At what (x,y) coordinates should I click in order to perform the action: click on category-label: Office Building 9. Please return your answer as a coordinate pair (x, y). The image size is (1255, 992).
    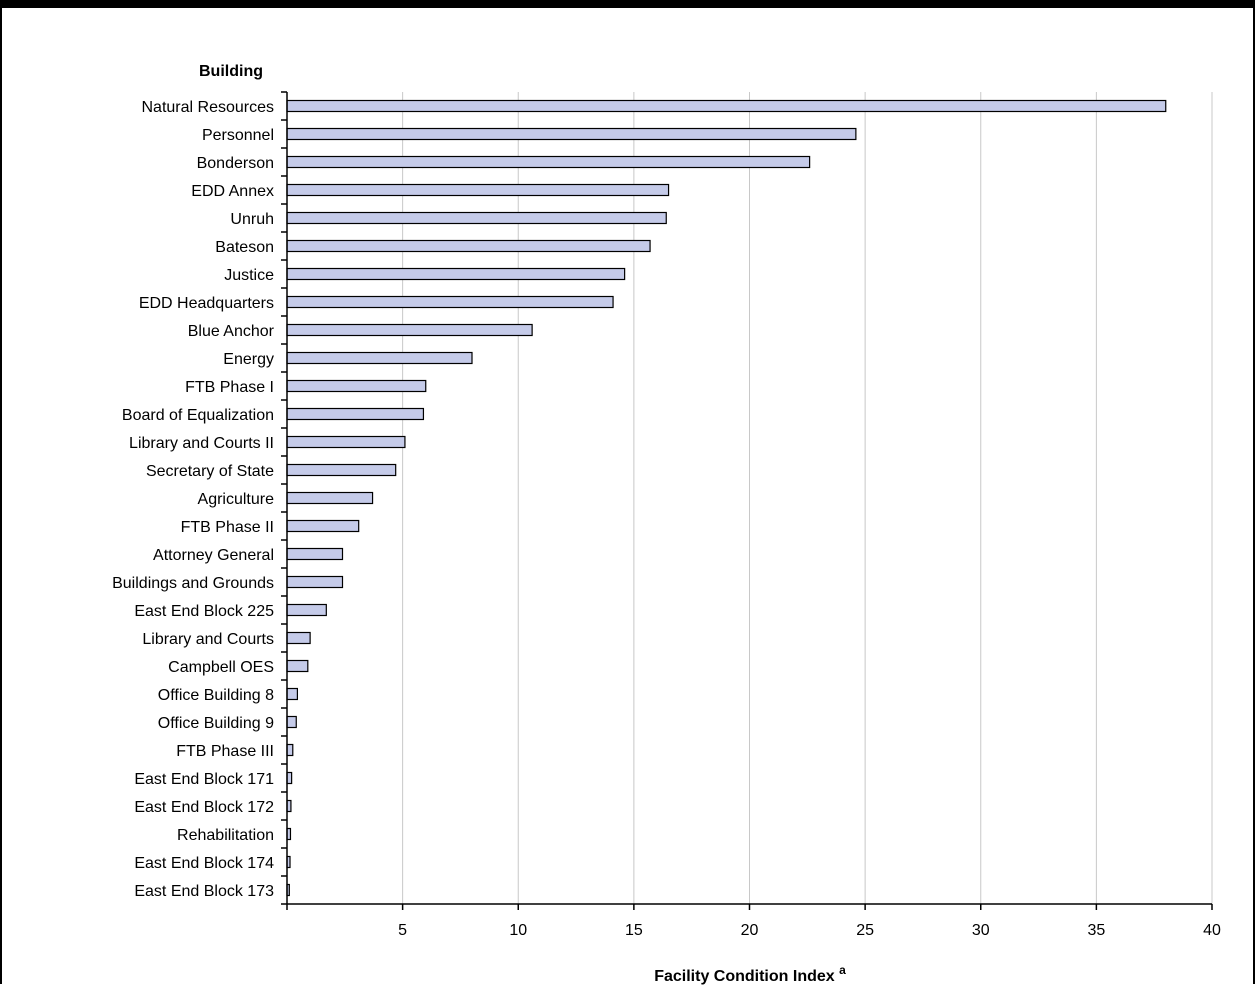
    Looking at the image, I should click on (216, 723).